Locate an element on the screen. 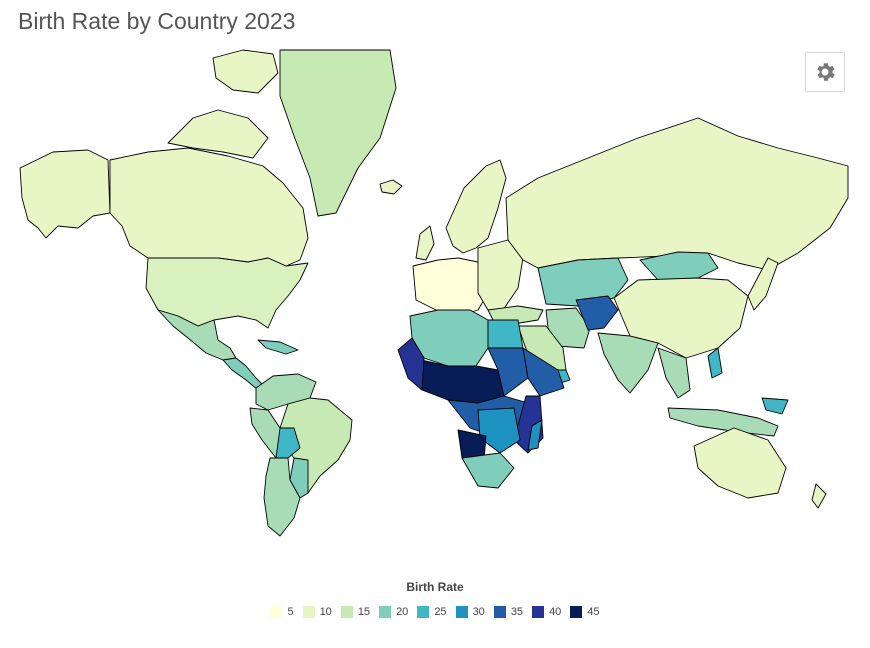  map-title: Birth Rate by Country 2023 is located at coordinates (157, 21).